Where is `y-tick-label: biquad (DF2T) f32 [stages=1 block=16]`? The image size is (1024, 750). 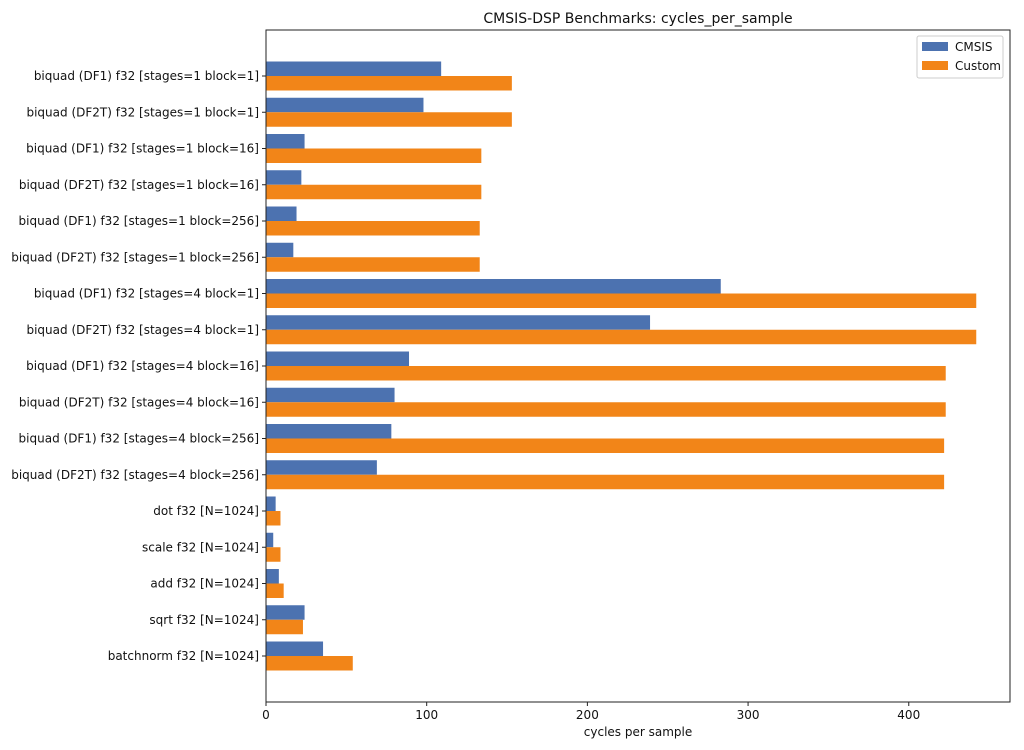
y-tick-label: biquad (DF2T) f32 [stages=1 block=16] is located at coordinates (139, 185).